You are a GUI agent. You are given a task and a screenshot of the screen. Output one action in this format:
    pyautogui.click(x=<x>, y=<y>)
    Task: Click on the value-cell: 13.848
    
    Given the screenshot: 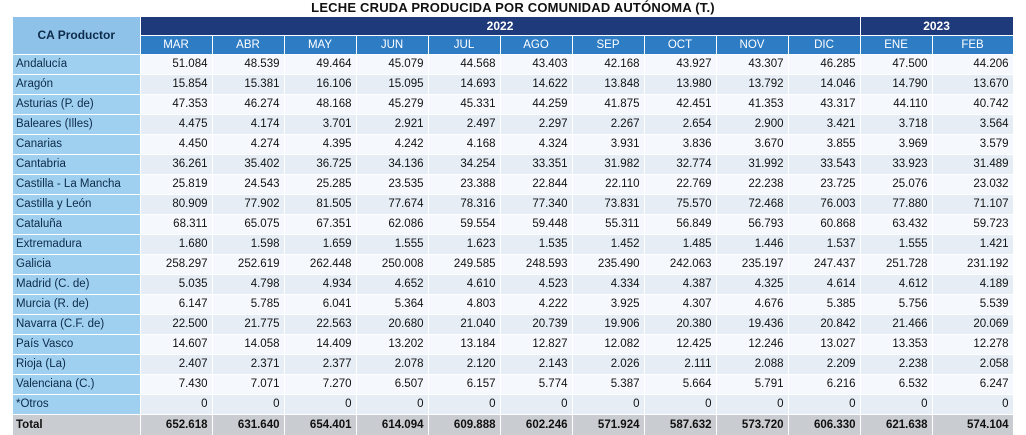 What is the action you would take?
    pyautogui.click(x=608, y=85)
    